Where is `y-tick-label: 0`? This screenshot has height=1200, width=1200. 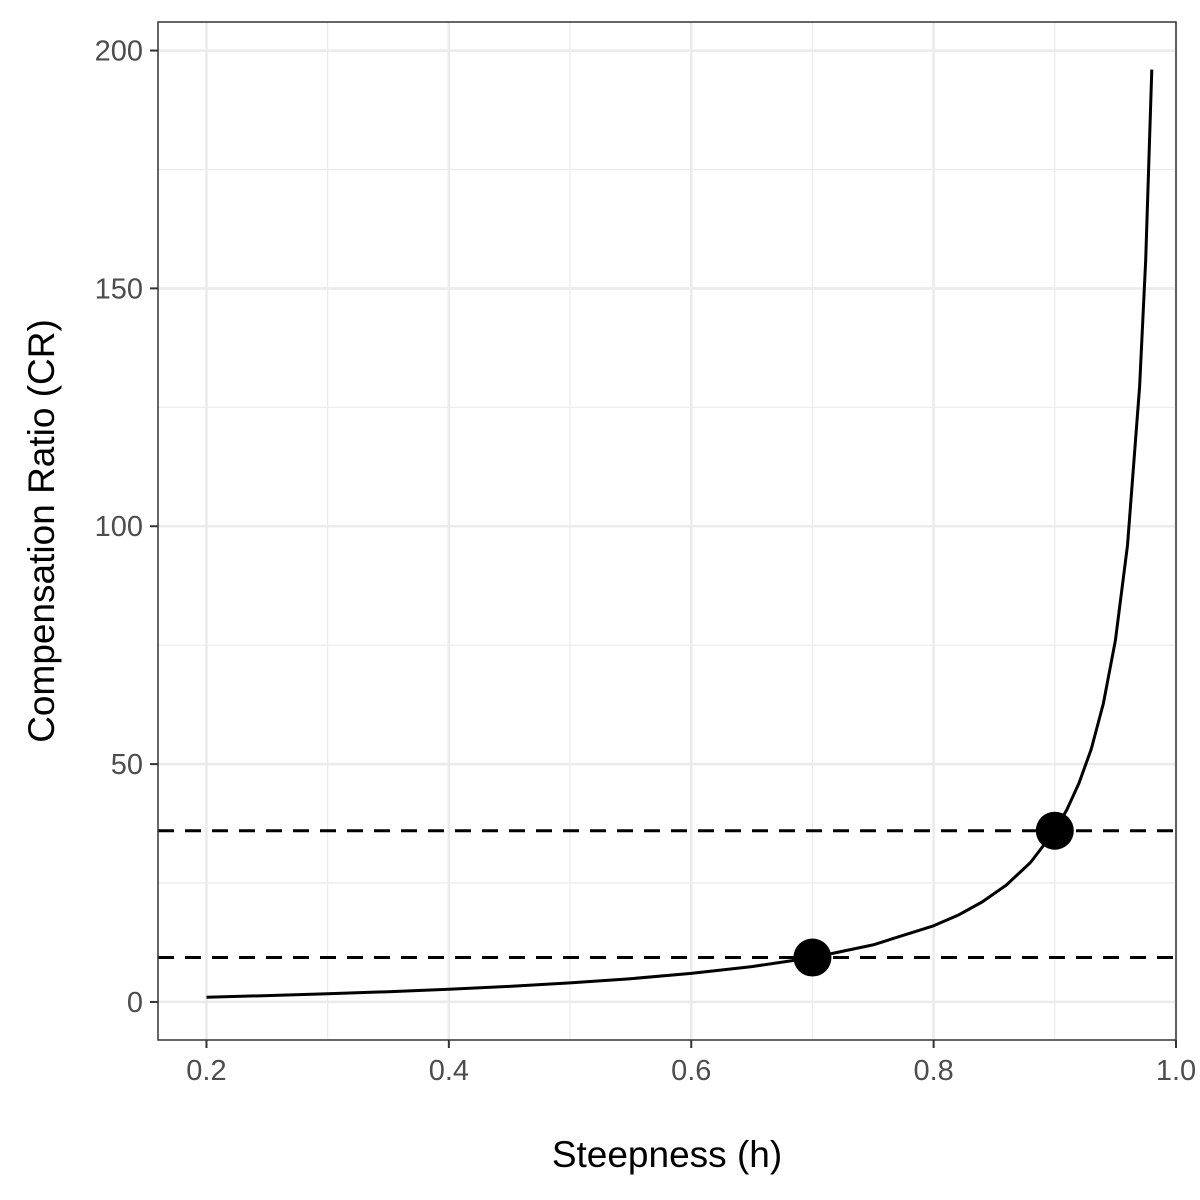
y-tick-label: 0 is located at coordinates (135, 1003).